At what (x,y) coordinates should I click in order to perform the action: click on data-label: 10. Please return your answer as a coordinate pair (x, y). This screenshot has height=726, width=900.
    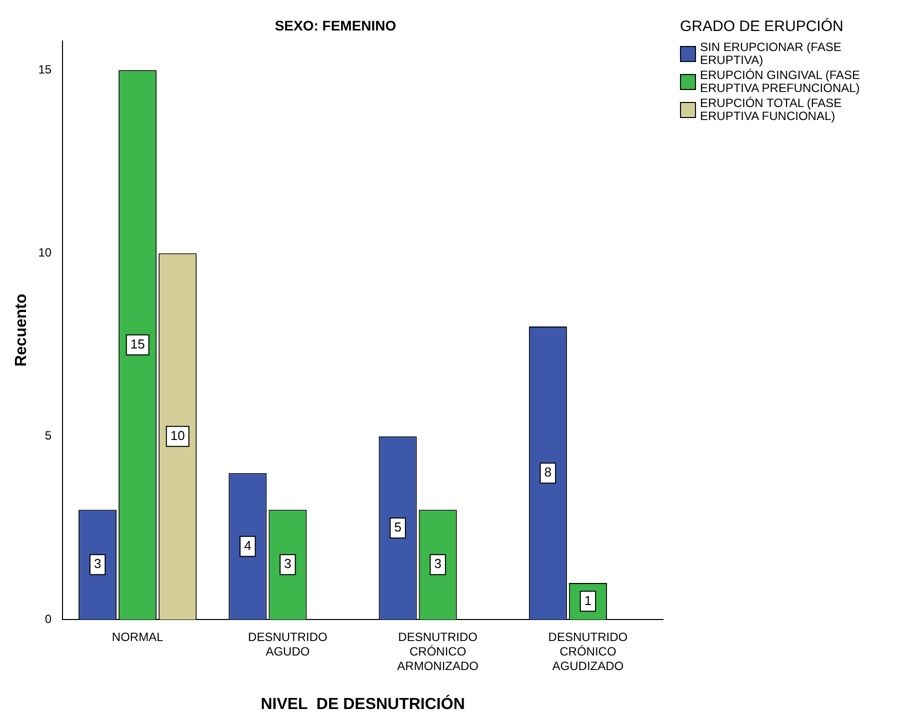
    Looking at the image, I should click on (177, 436).